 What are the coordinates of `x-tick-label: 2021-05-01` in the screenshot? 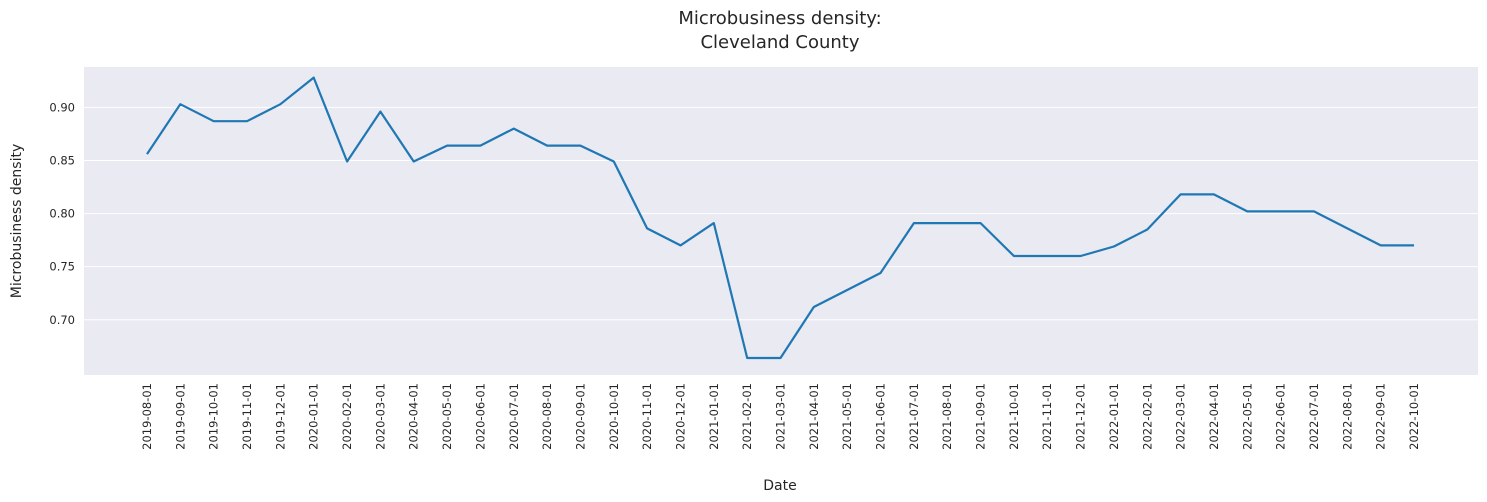 It's located at (847, 416).